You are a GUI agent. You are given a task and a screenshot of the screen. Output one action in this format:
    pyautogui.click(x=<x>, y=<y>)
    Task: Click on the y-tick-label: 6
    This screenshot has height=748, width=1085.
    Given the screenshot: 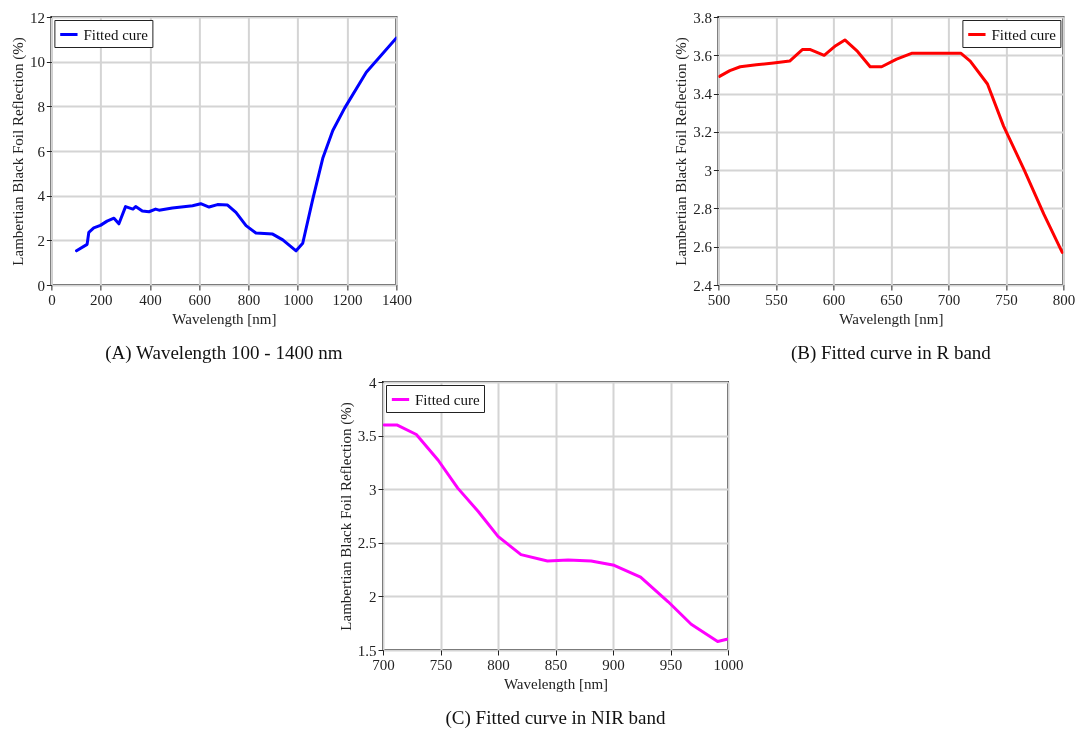 What is the action you would take?
    pyautogui.click(x=41, y=151)
    